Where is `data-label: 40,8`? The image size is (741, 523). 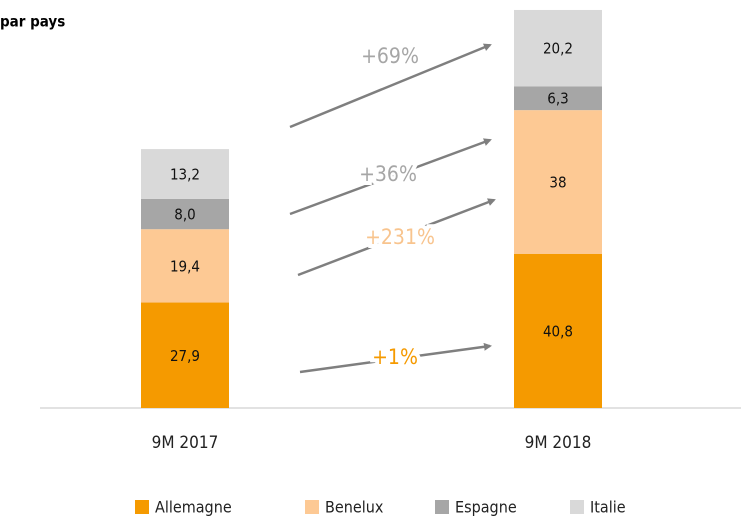 data-label: 40,8 is located at coordinates (558, 331).